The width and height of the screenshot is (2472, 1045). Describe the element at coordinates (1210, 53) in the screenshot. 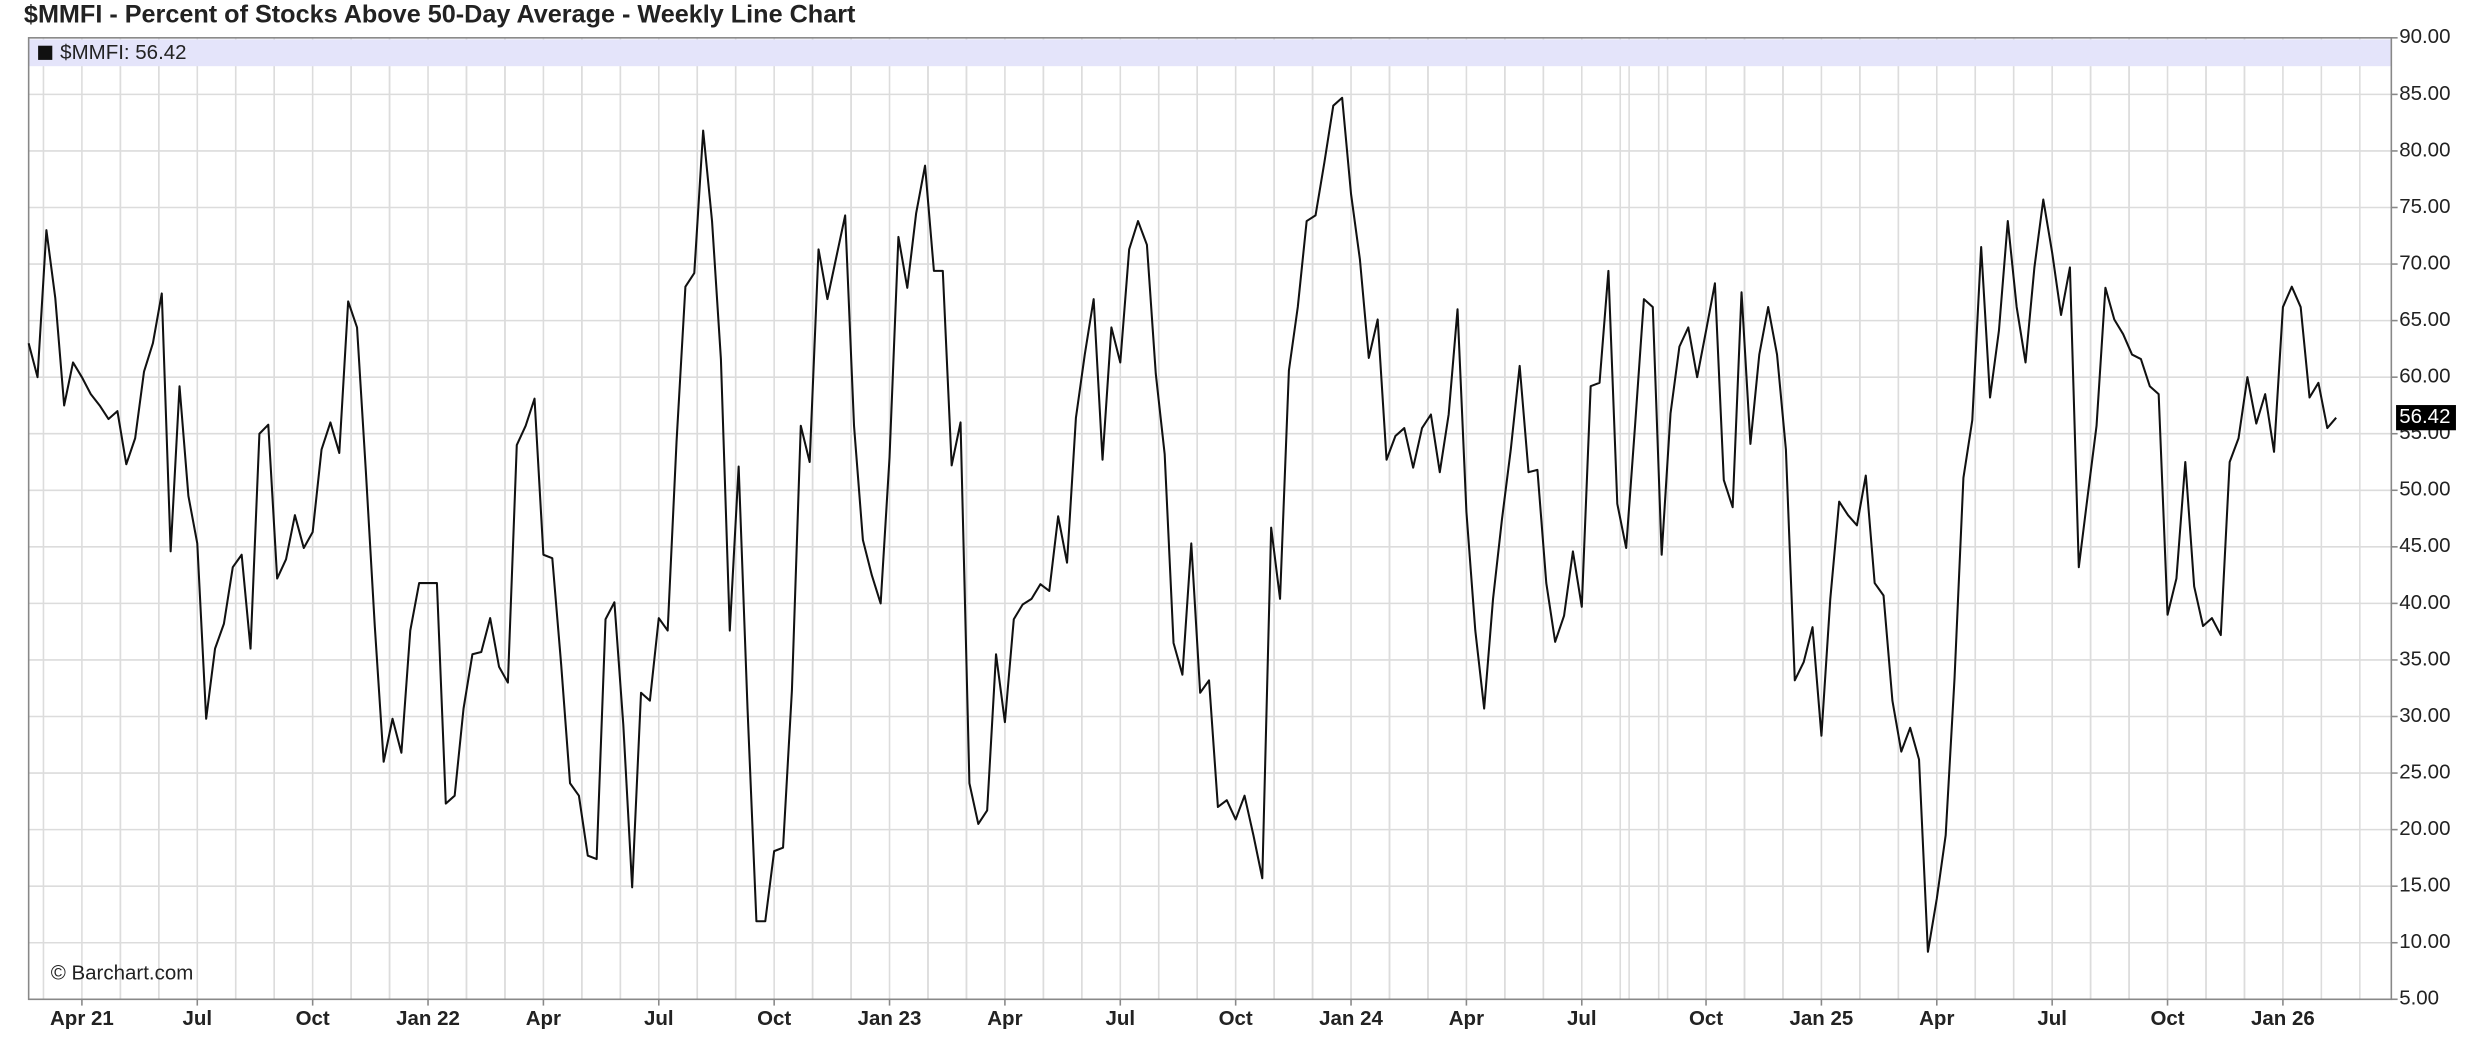

I see `legend-band` at that location.